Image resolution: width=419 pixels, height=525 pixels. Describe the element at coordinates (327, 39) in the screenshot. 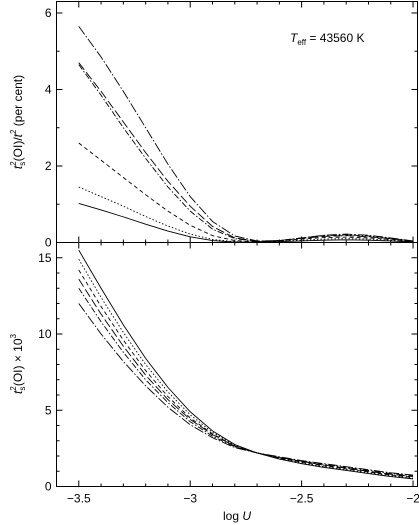

I see `teff-annotation: Teff = 43560 K` at that location.